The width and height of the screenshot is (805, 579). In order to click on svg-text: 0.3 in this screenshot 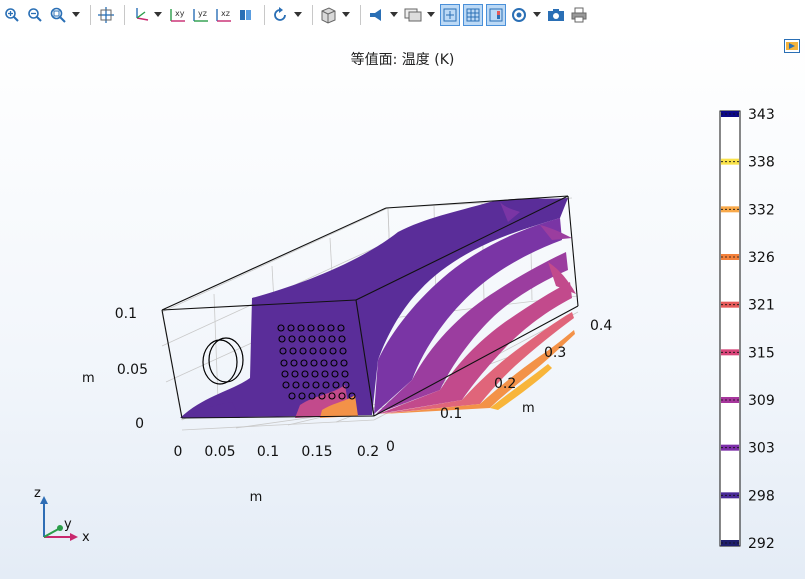, I will do `click(555, 353)`.